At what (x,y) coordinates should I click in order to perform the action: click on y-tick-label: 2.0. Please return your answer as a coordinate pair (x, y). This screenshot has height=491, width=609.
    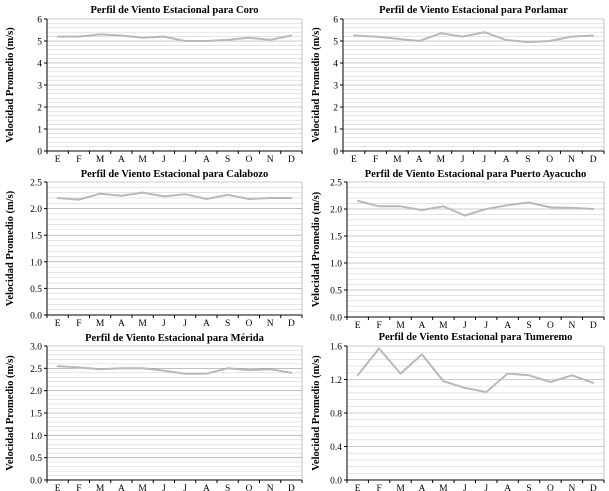
    Looking at the image, I should click on (336, 211).